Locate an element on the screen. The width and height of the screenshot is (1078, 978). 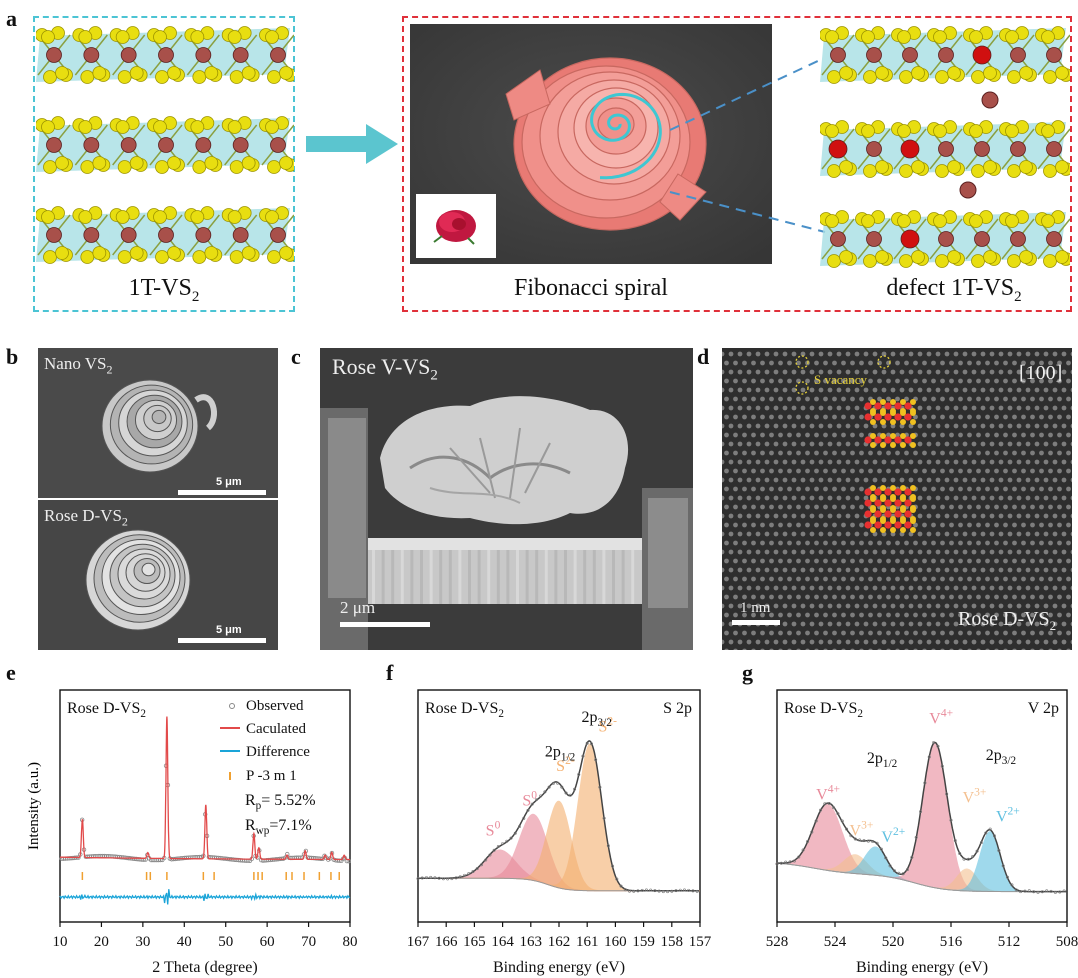
calculated-line is located at coordinates (205, 788).